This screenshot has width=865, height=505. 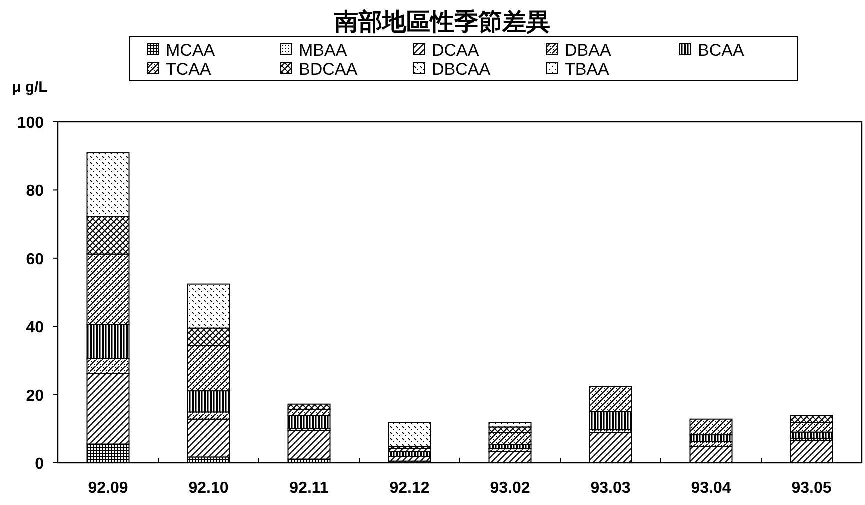 I want to click on y-axis-title: μ g/L, so click(x=30, y=87).